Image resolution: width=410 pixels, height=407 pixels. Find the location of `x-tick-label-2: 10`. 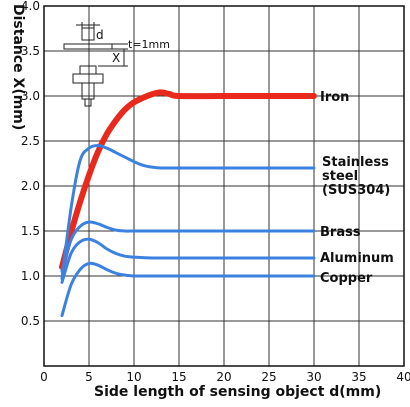

x-tick-label-2: 10 is located at coordinates (133, 377).